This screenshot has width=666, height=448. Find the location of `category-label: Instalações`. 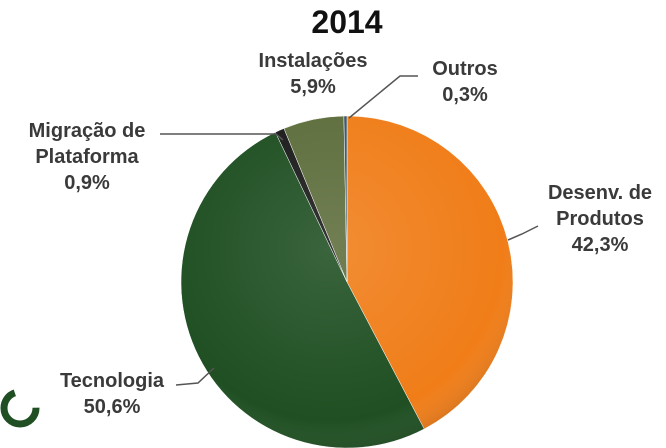

category-label: Instalações is located at coordinates (313, 61).